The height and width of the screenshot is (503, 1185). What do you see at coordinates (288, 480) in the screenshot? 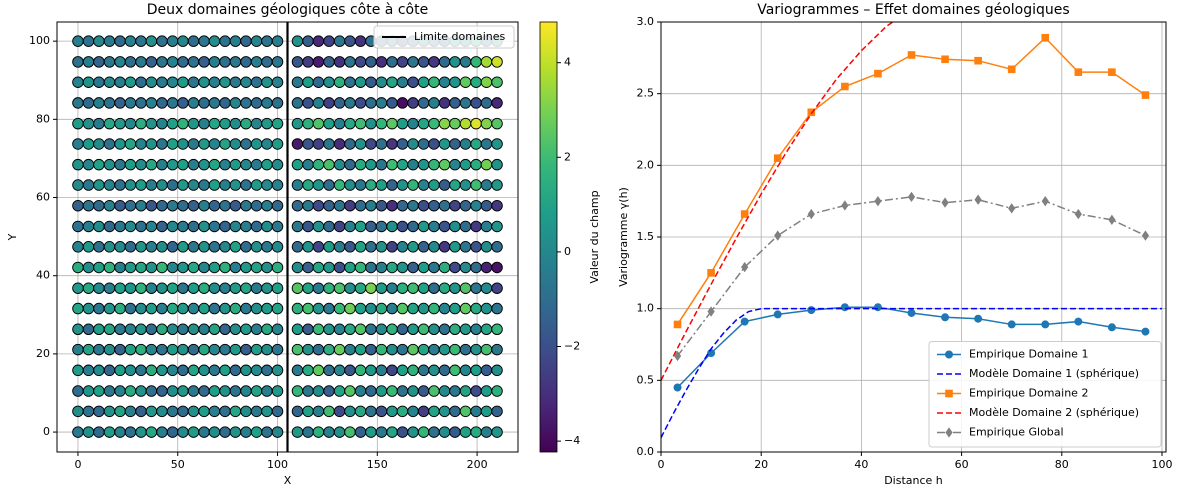
I see `x-axis-label: X` at bounding box center [288, 480].